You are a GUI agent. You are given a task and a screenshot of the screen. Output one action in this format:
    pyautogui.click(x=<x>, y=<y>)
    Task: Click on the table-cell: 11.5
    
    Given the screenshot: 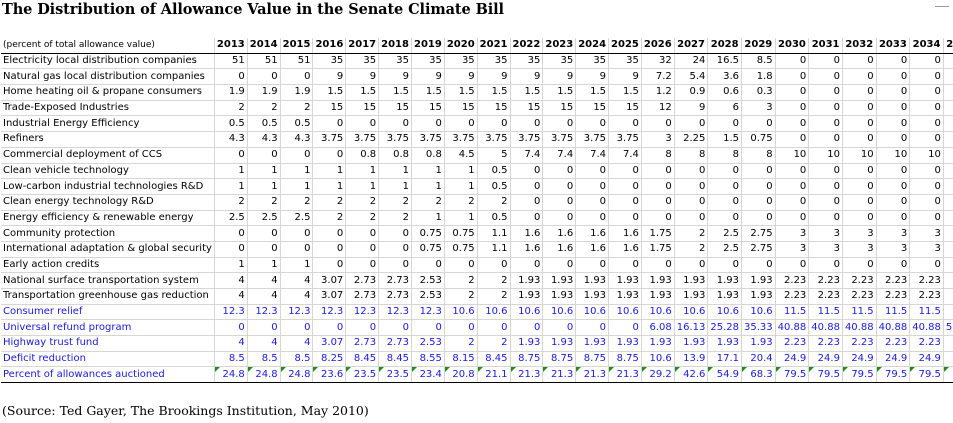 What is the action you would take?
    pyautogui.click(x=926, y=312)
    